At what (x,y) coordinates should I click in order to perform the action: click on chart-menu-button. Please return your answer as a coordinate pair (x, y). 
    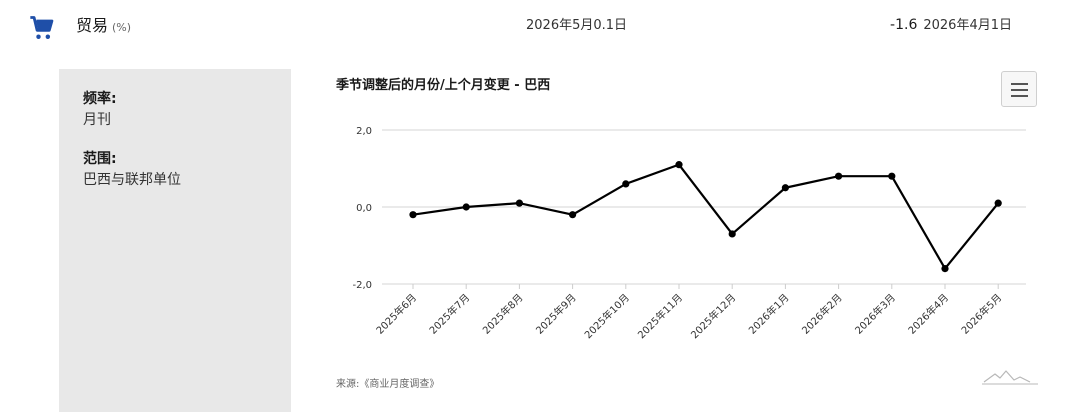
    Looking at the image, I should click on (1019, 89).